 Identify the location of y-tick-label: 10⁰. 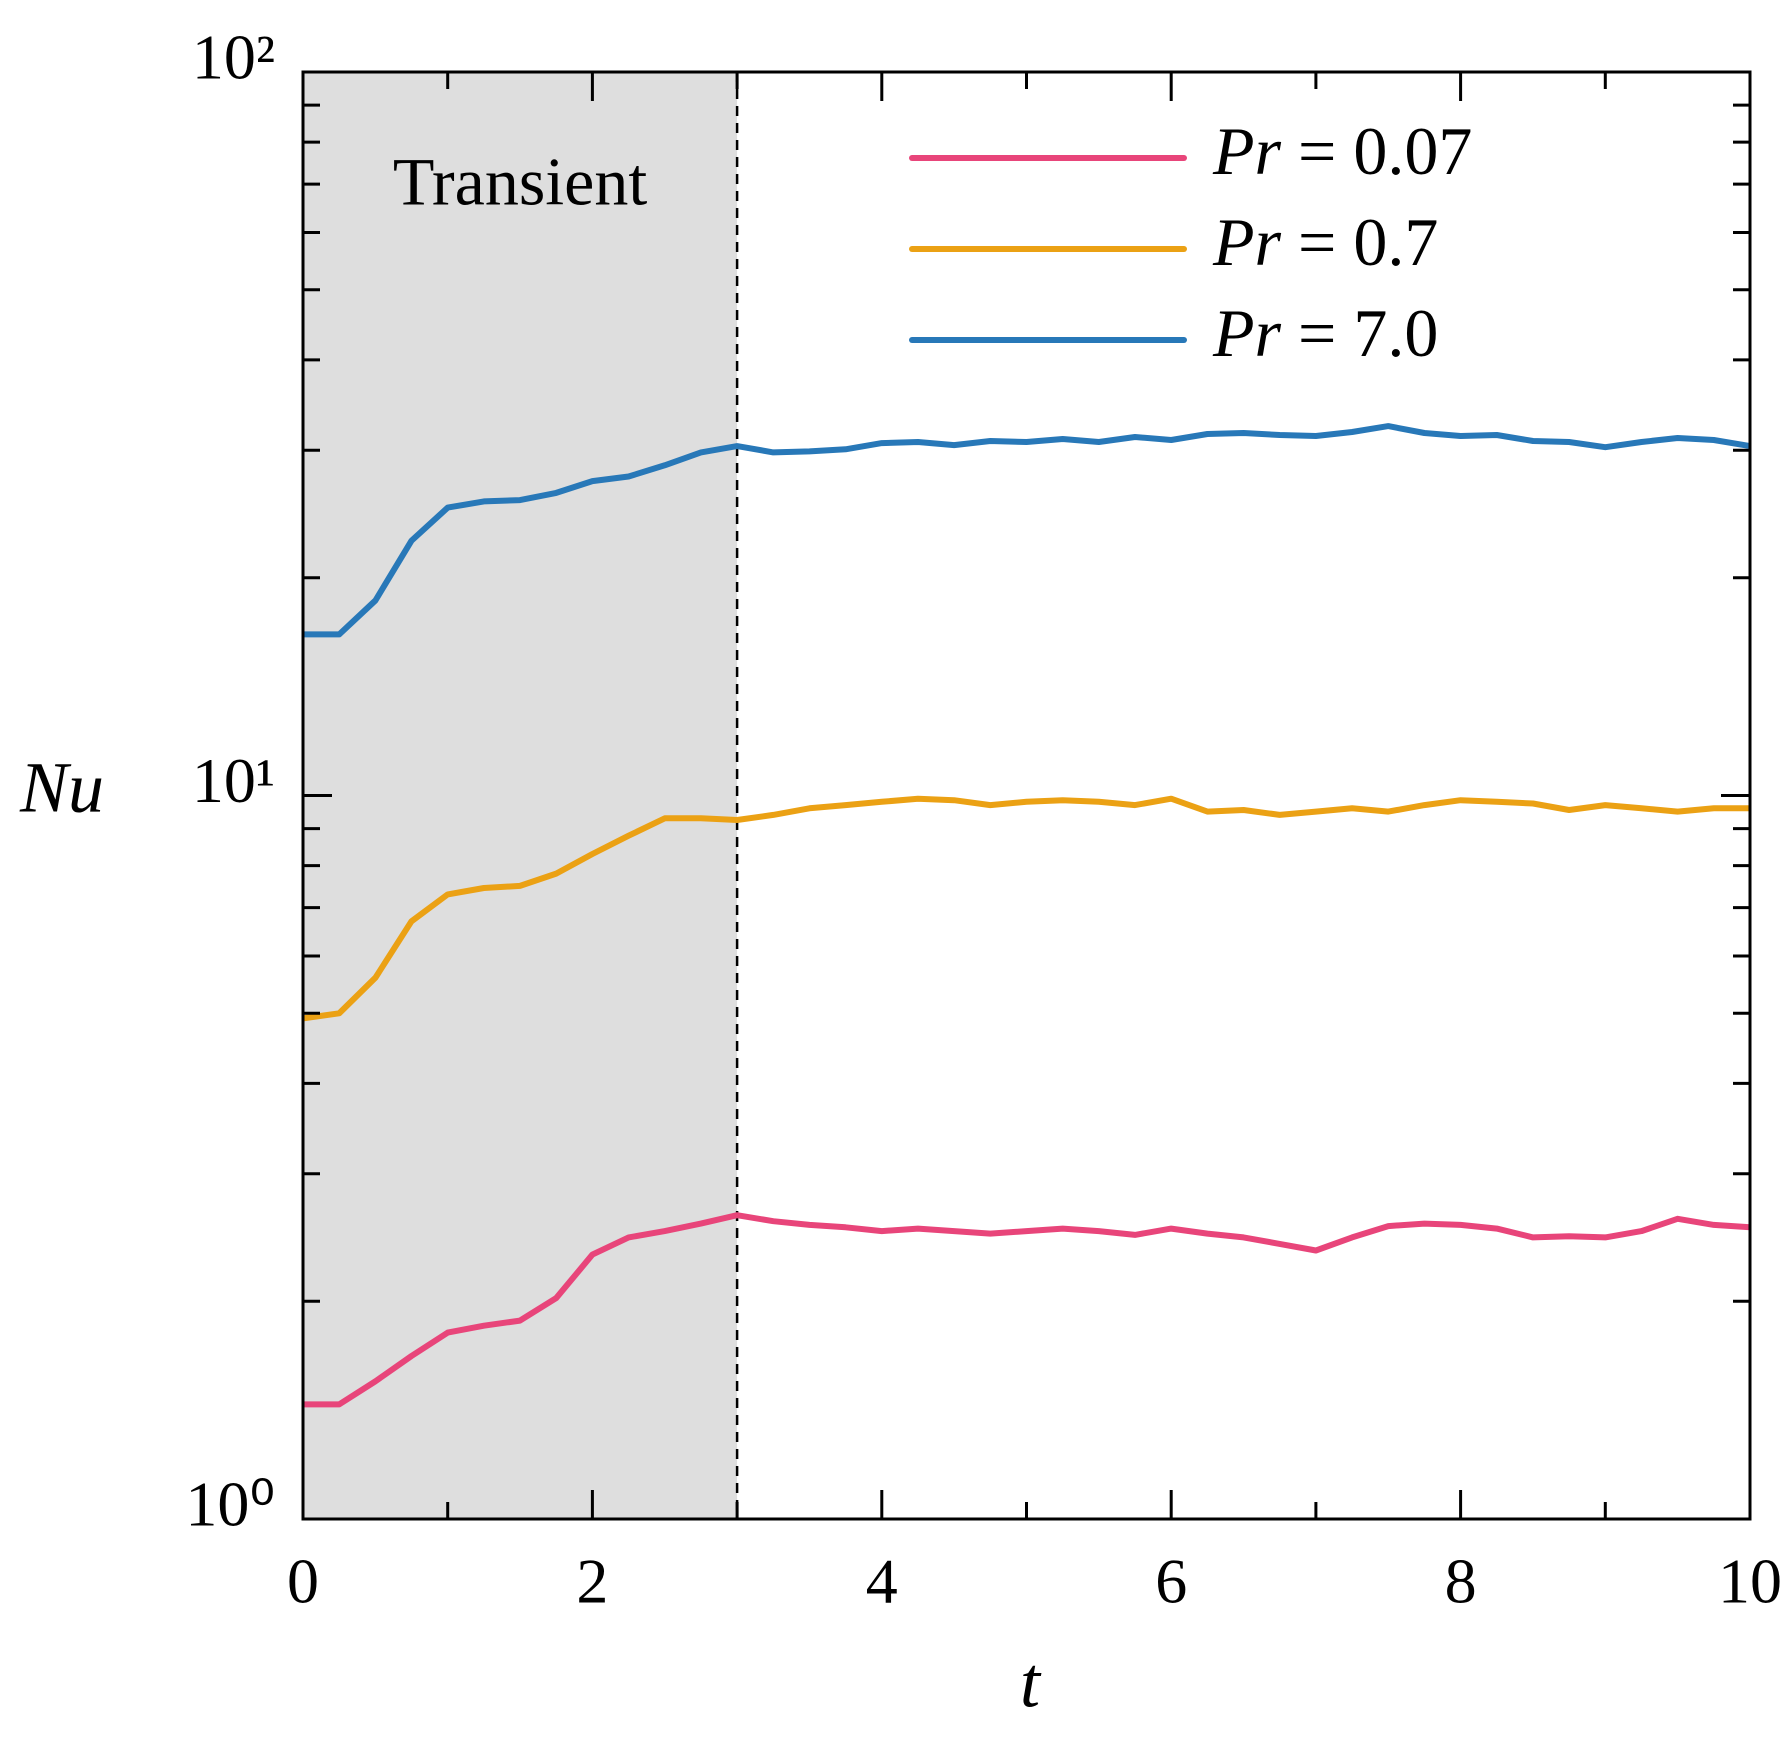
(230, 1504).